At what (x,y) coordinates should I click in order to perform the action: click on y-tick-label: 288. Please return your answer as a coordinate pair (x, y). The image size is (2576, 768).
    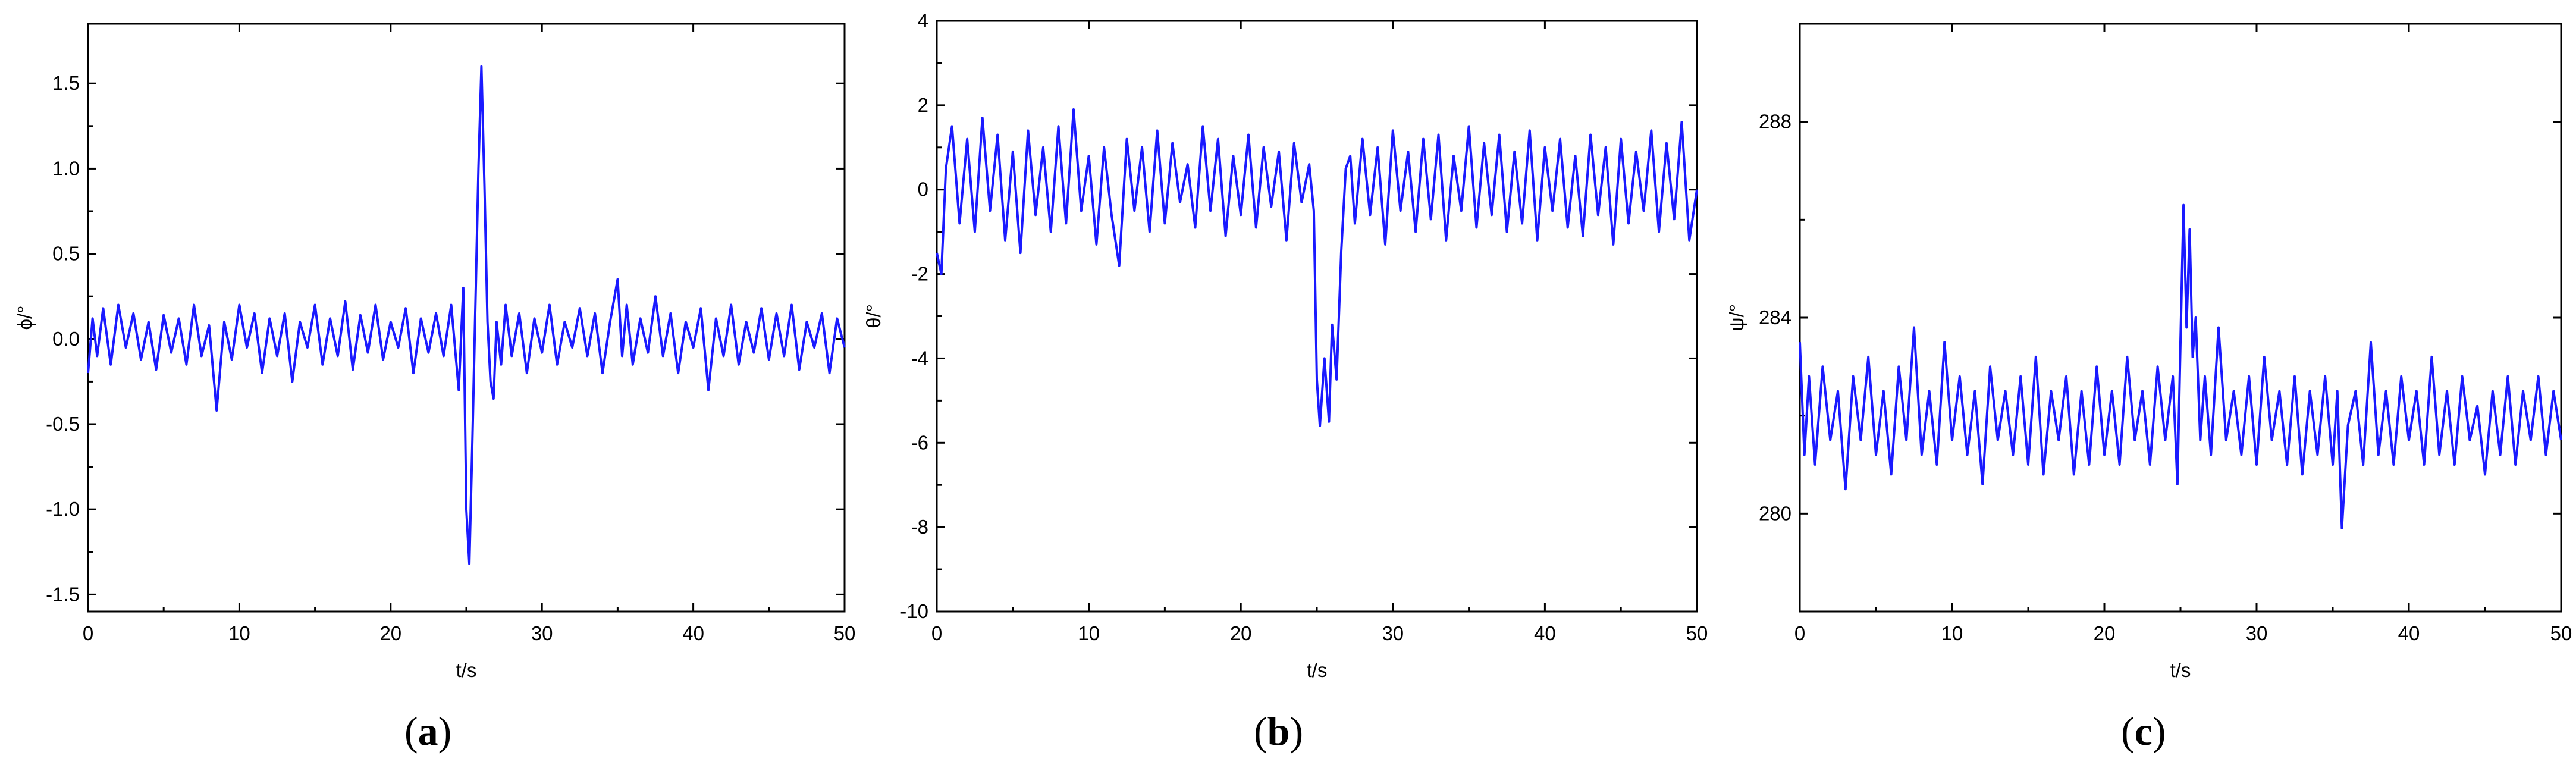
    Looking at the image, I should click on (1775, 122).